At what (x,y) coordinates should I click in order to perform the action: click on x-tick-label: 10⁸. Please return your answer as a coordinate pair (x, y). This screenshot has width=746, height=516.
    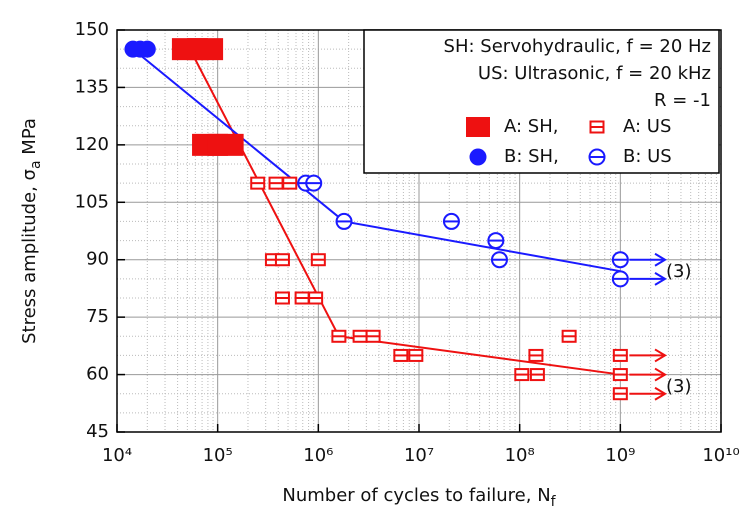
    Looking at the image, I should click on (520, 455).